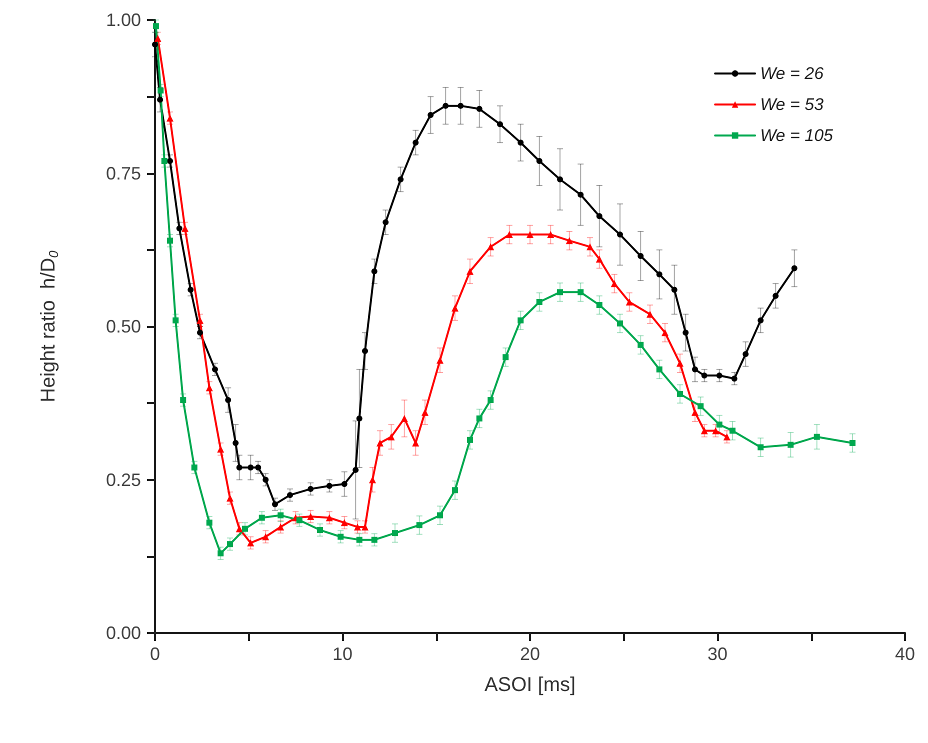 The image size is (928, 743). What do you see at coordinates (342, 654) in the screenshot?
I see `x-tick-label: 10` at bounding box center [342, 654].